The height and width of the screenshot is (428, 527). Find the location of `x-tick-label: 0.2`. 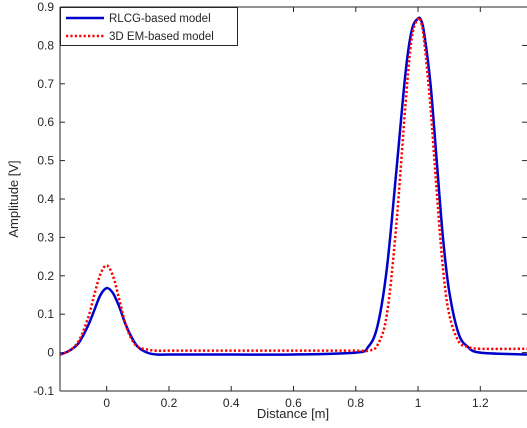

x-tick-label: 0.2 is located at coordinates (169, 403).